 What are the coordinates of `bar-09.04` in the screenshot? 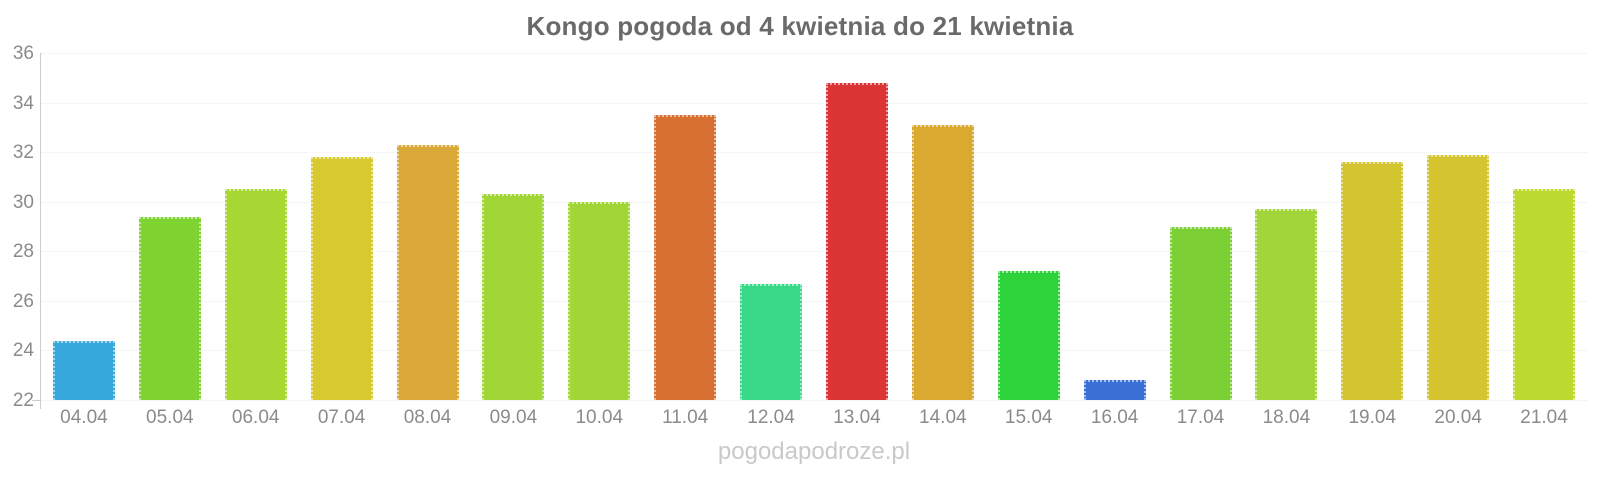 It's located at (513, 297).